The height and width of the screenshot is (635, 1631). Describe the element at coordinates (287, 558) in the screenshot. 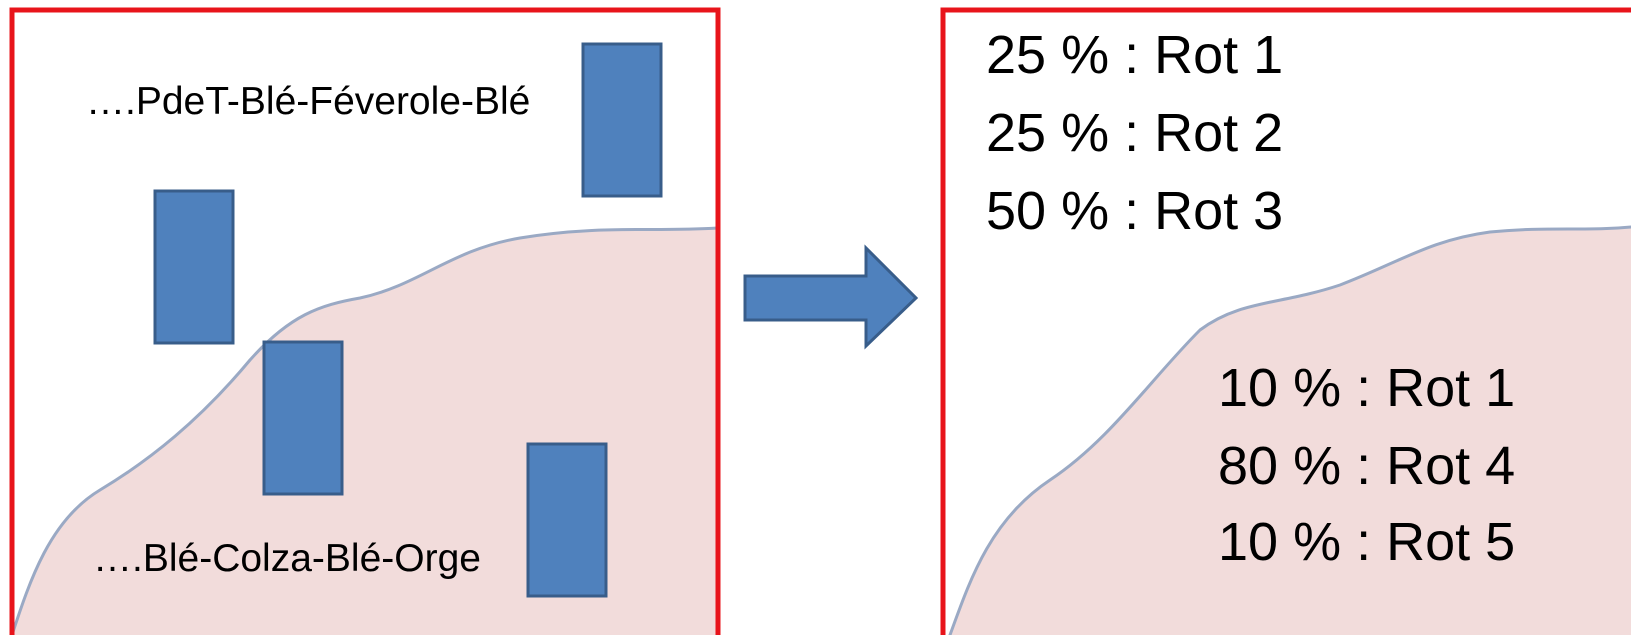

I see `left-bottom-rotation-label: ….Blé-Colza-Blé-Orge` at that location.